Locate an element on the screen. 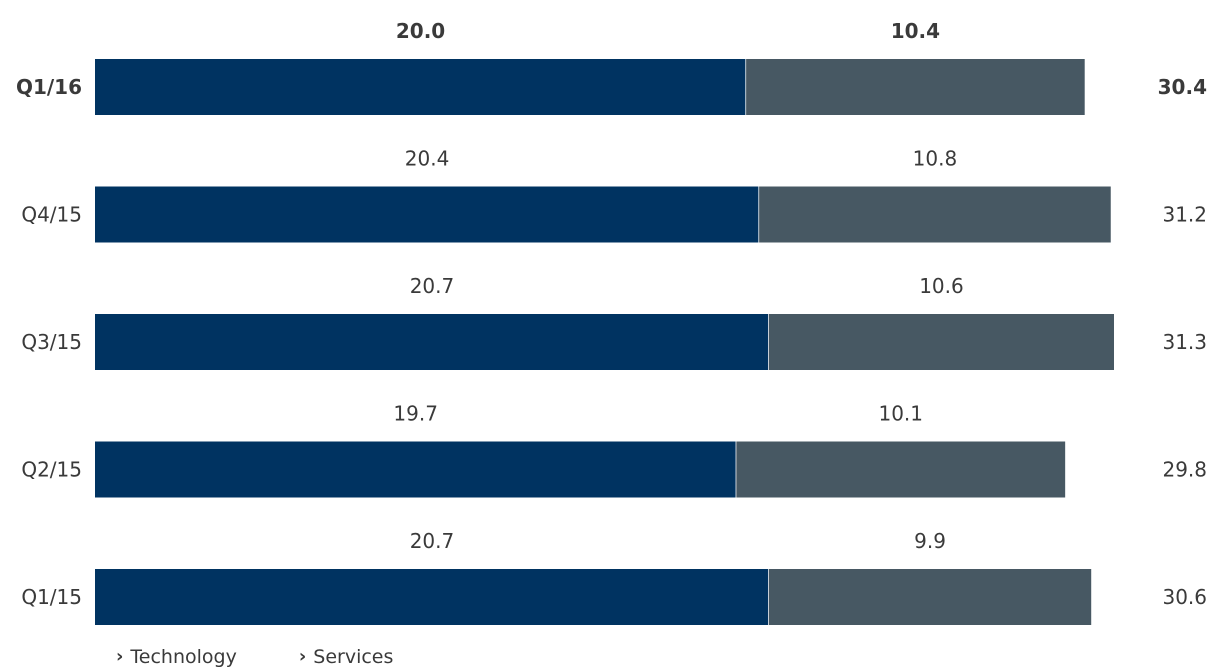  legend-item-technology: › Technology is located at coordinates (176, 657).